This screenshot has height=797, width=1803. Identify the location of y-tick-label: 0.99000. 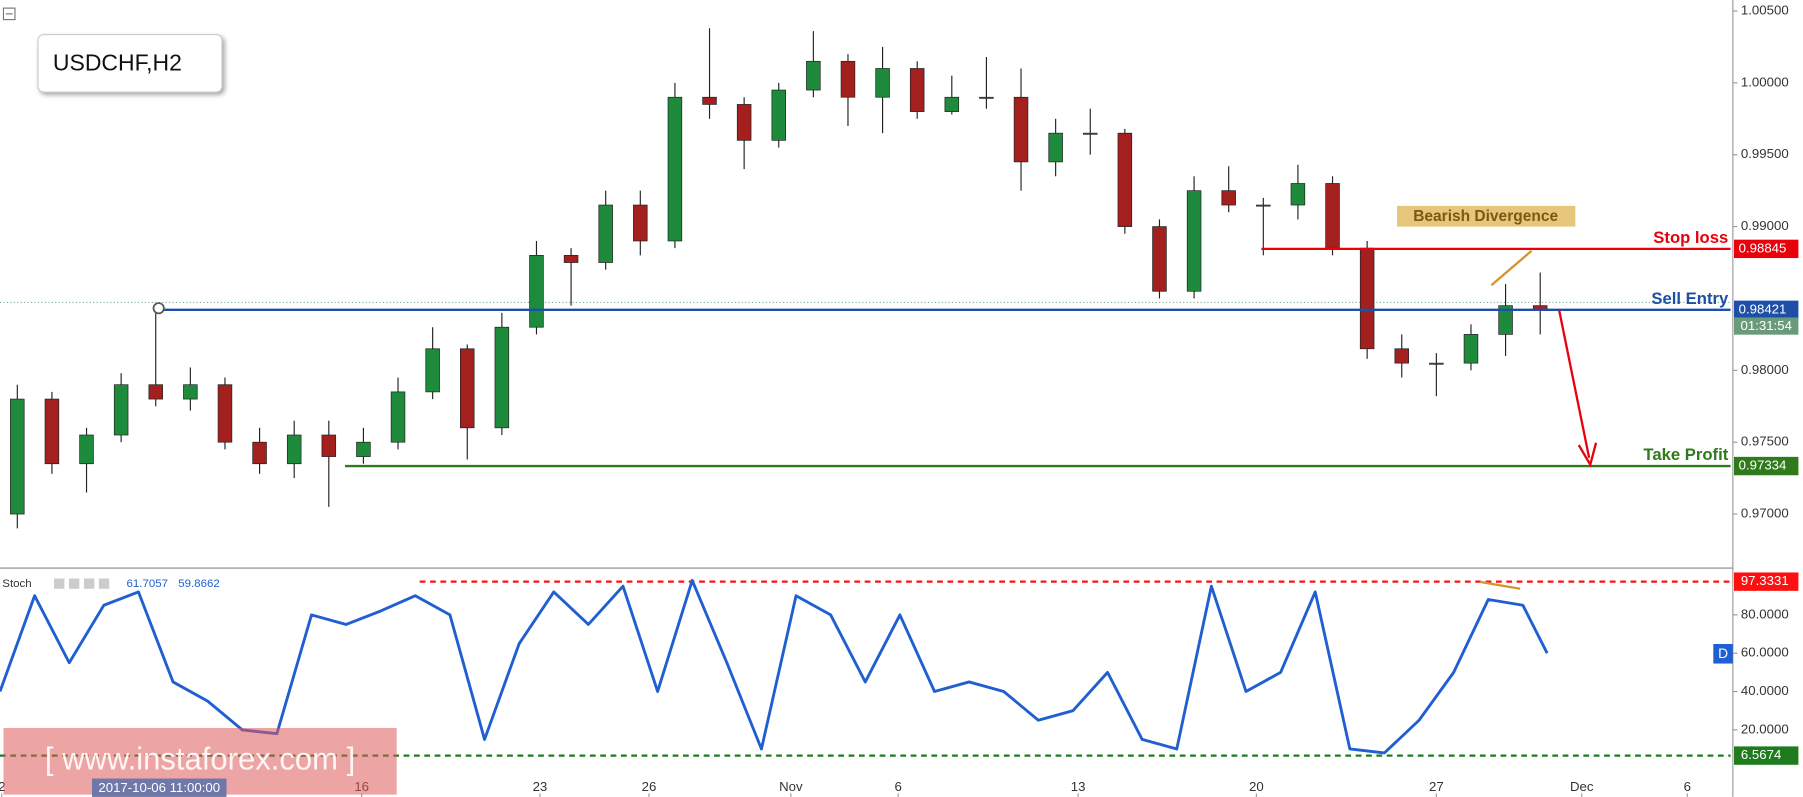
(1765, 225).